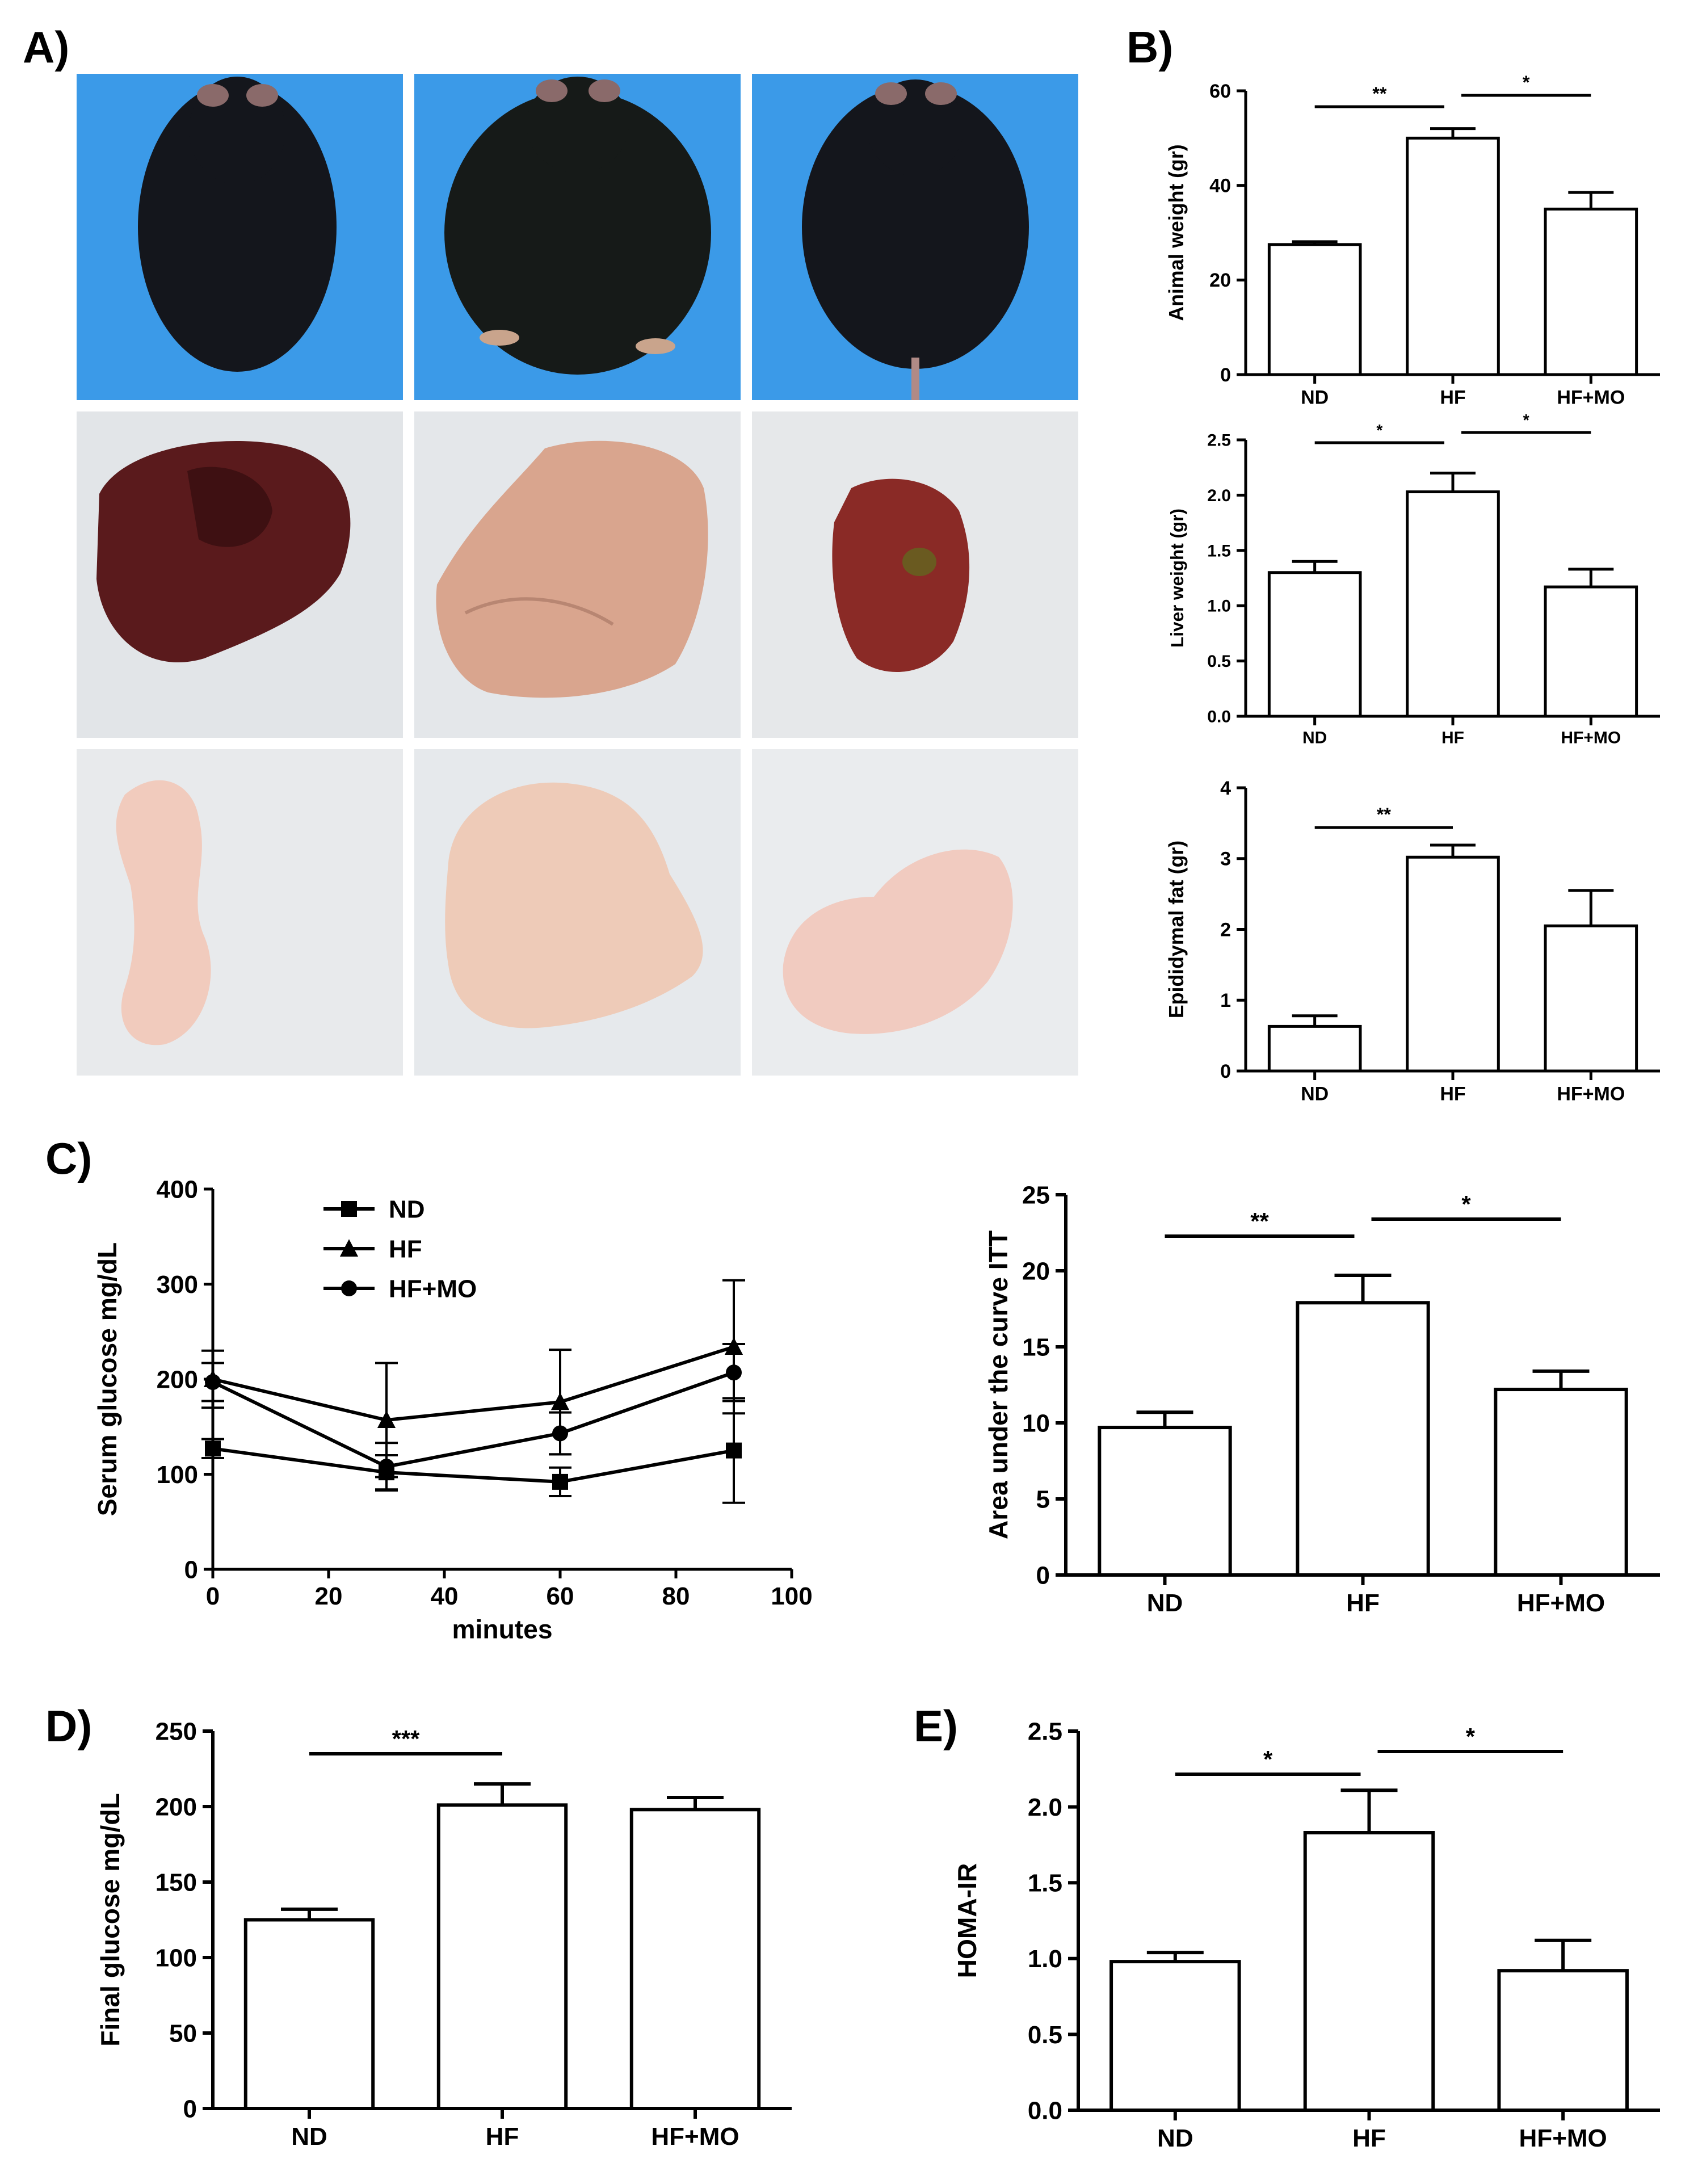  What do you see at coordinates (183, 2033) in the screenshot?
I see `y-tick-label: 50` at bounding box center [183, 2033].